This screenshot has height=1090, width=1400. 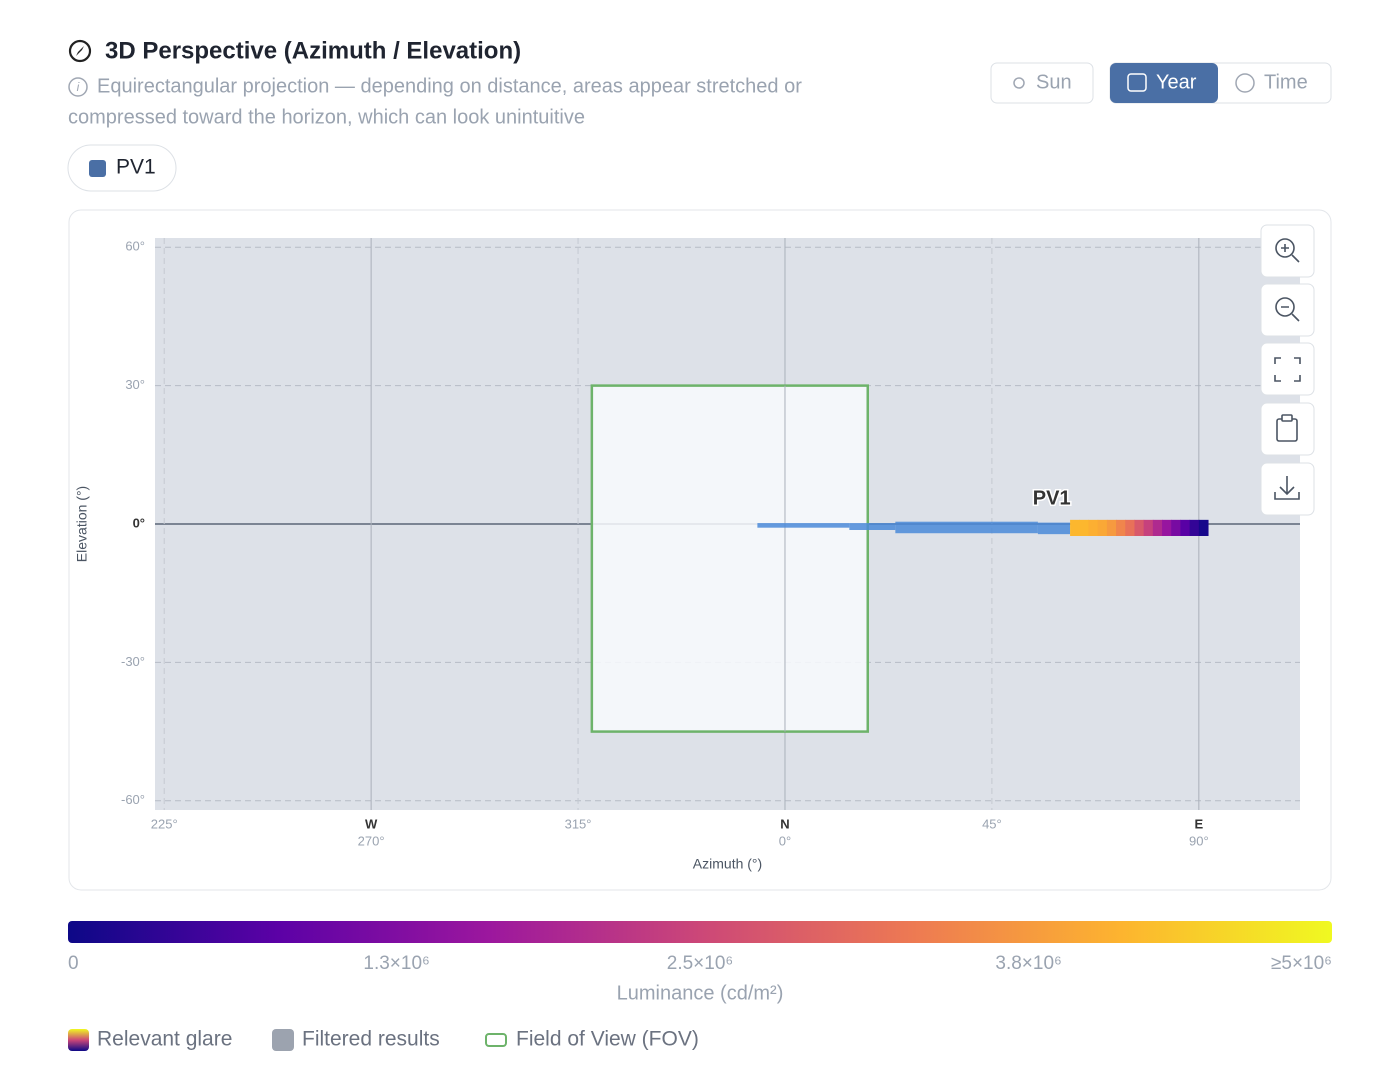 I want to click on series-name: PV1, so click(x=136, y=167).